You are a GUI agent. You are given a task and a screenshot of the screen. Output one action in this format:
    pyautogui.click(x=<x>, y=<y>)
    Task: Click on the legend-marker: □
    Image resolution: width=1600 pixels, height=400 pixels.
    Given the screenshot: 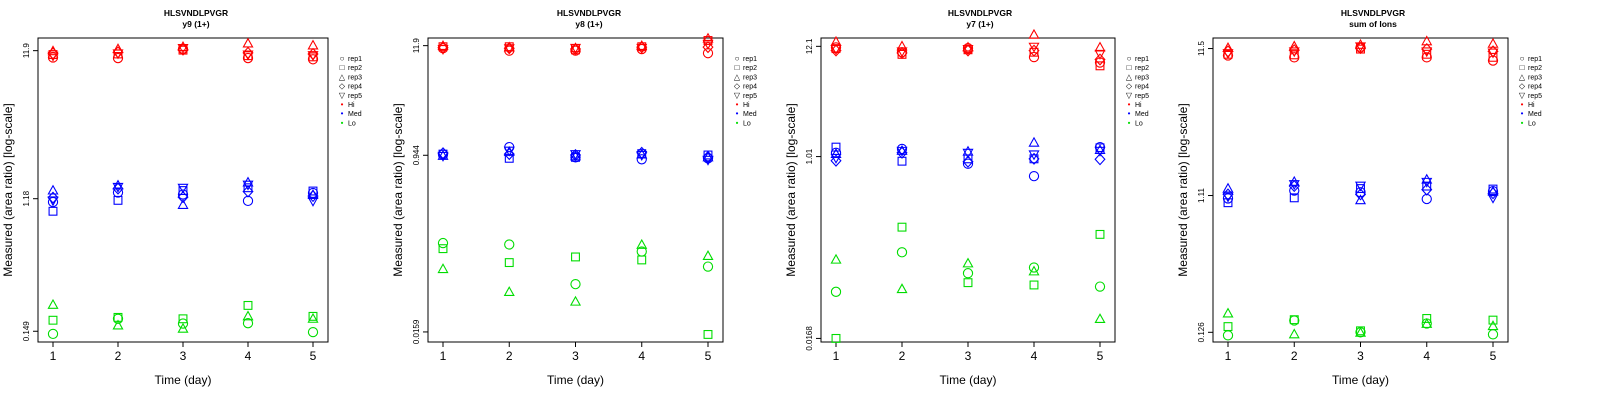 What is the action you would take?
    pyautogui.click(x=1522, y=67)
    